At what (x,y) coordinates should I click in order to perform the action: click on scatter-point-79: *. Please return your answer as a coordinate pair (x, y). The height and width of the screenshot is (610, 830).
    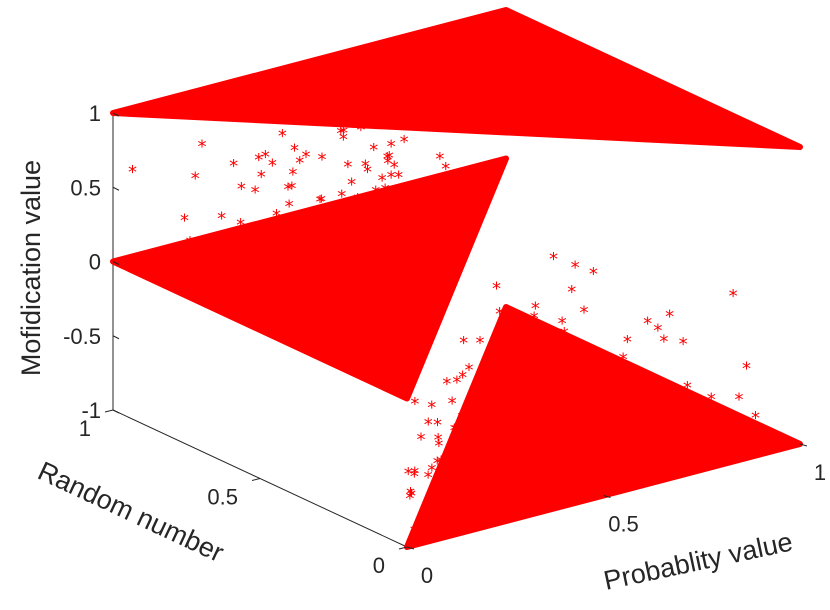
    Looking at the image, I should click on (195, 178).